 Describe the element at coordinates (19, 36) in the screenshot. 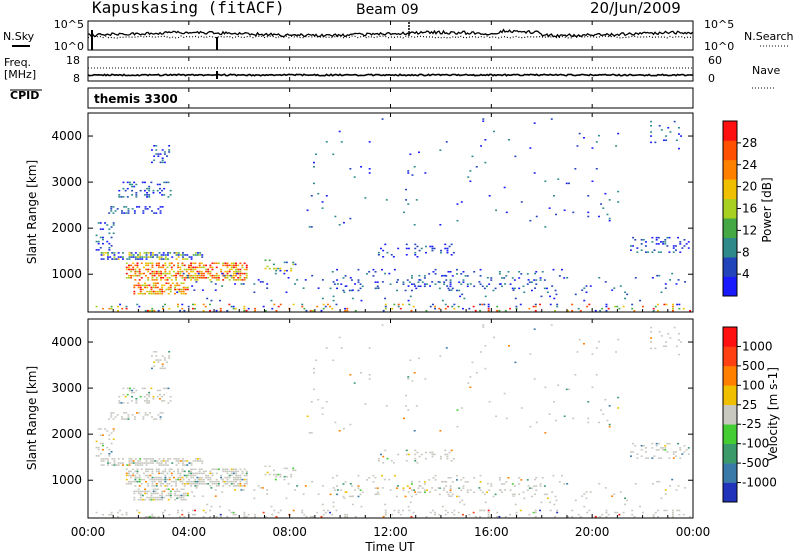

I see `noise-left-label: N.Sky` at that location.